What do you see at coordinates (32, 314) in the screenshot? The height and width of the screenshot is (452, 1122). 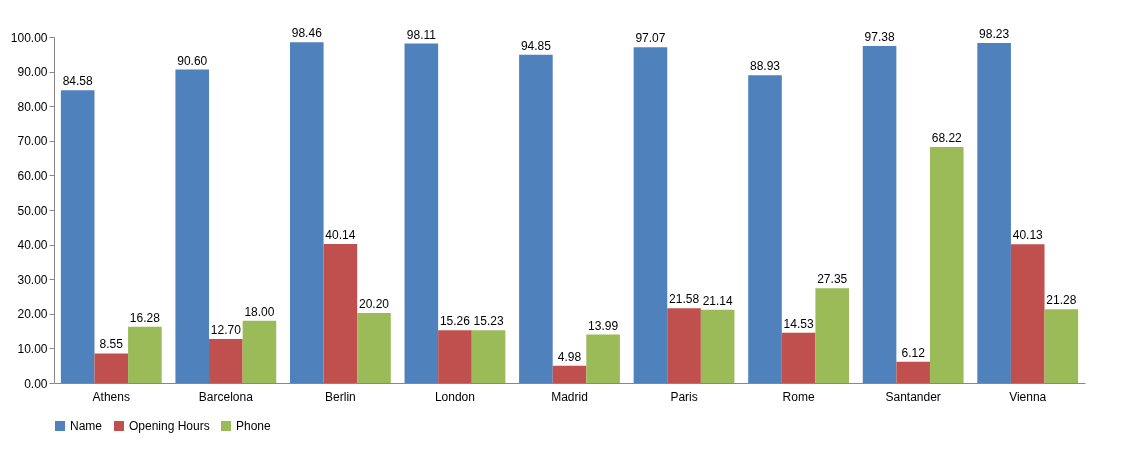 I see `y-tick-label: 20.00` at bounding box center [32, 314].